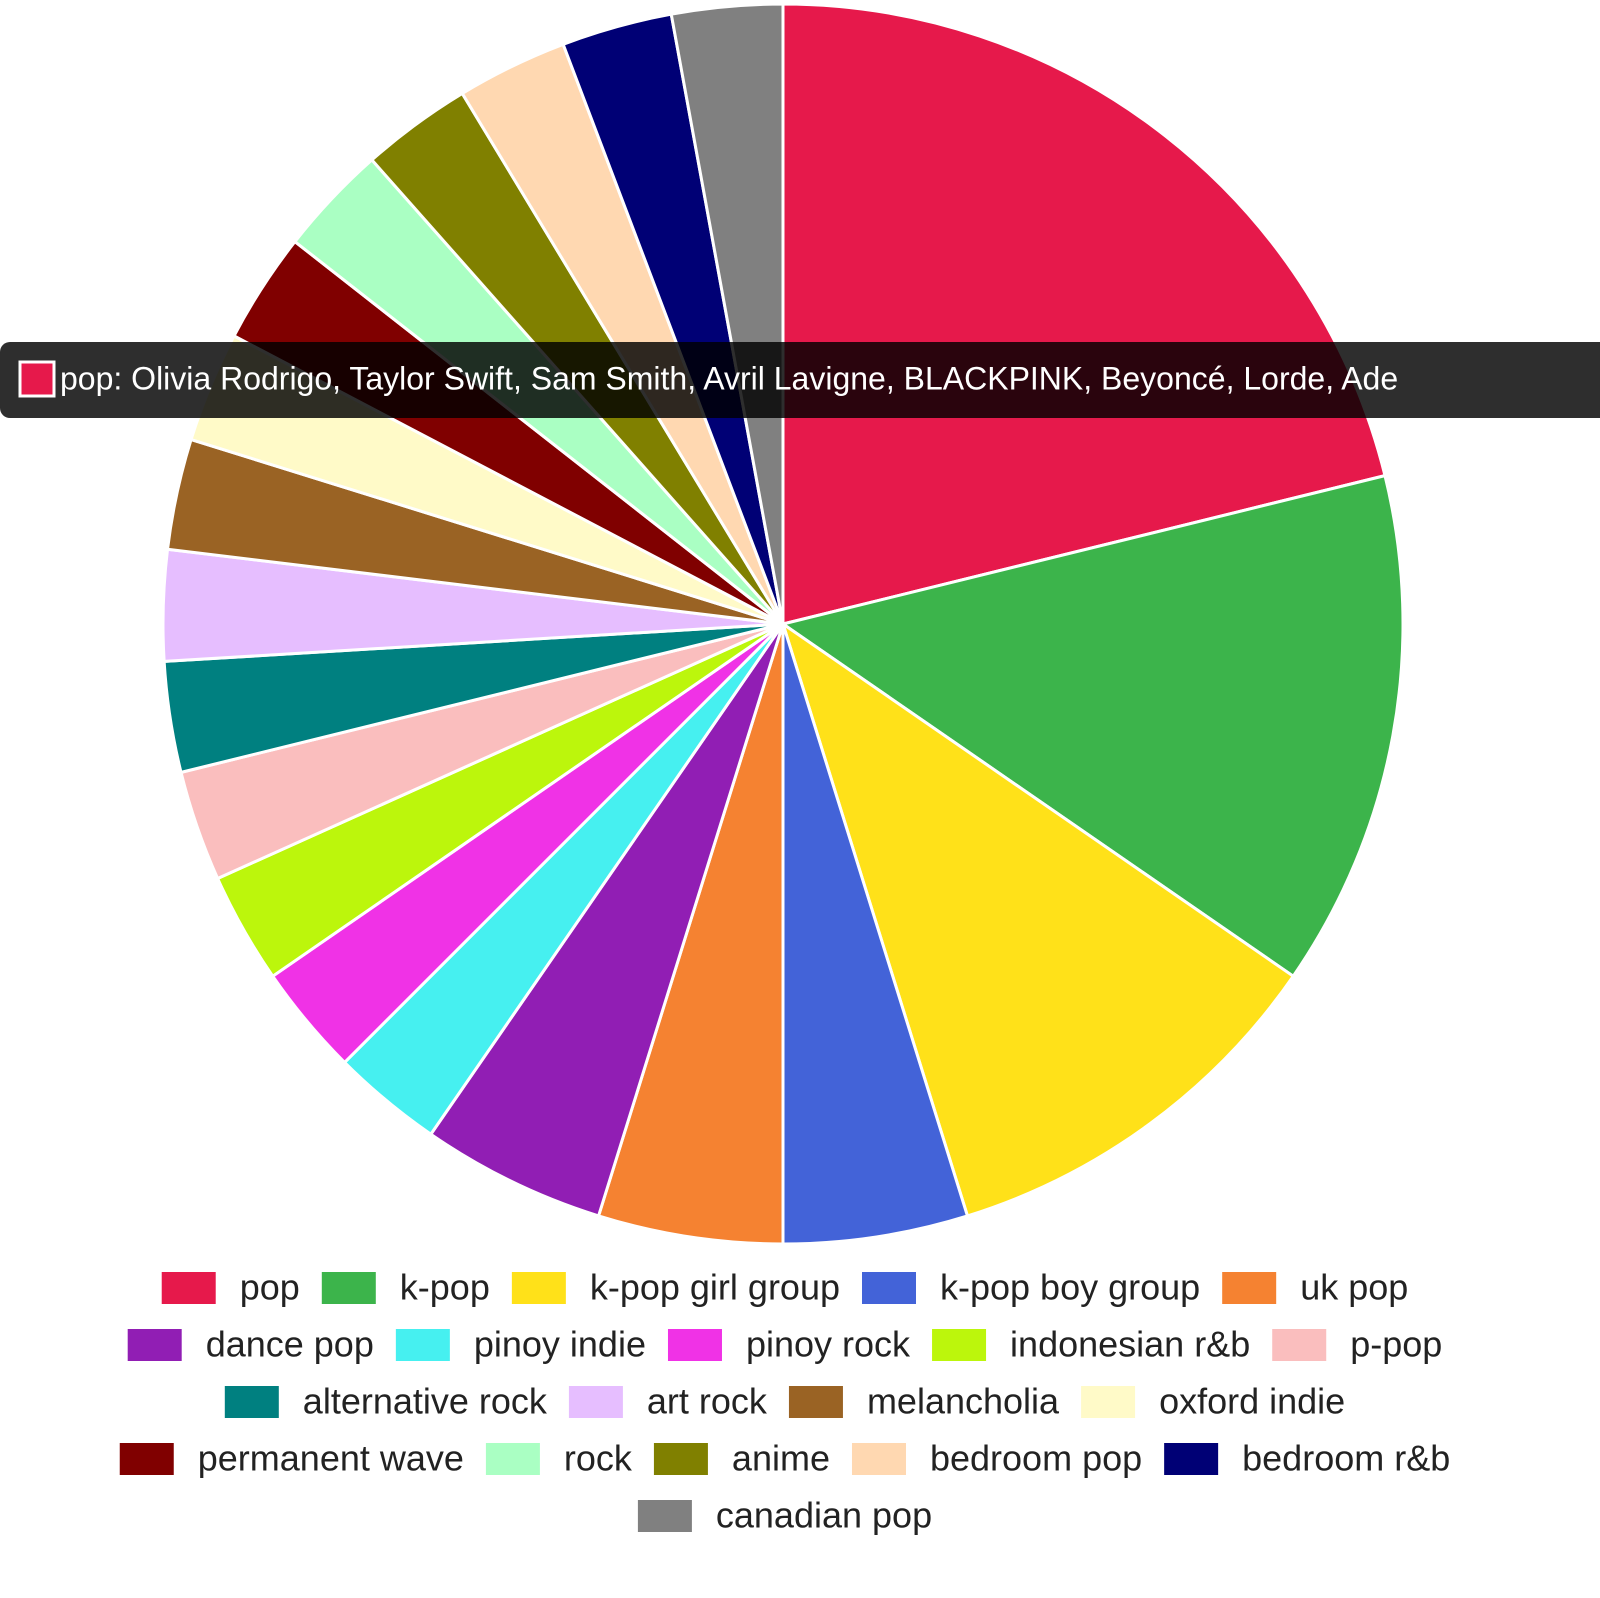 The height and width of the screenshot is (1598, 1600). I want to click on legend-label: pinoy rock, so click(828, 1344).